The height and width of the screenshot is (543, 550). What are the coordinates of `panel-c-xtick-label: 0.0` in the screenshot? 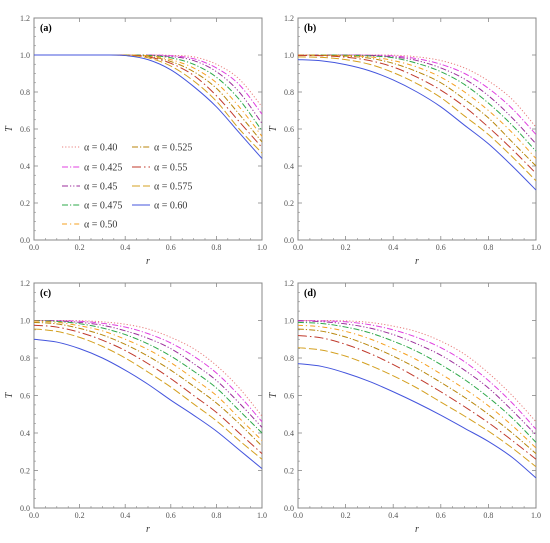 It's located at (34, 515).